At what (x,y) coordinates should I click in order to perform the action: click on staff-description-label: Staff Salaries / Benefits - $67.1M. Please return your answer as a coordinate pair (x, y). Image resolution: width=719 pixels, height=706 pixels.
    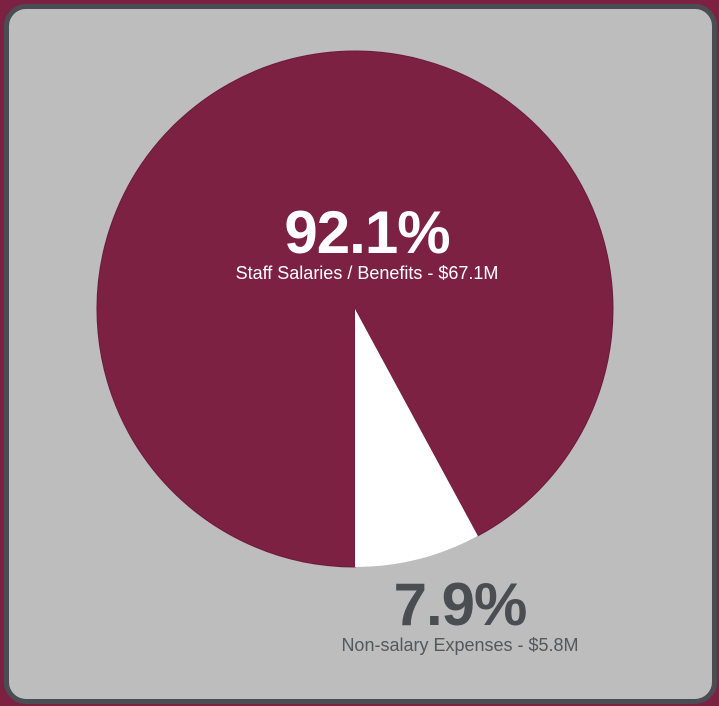
    Looking at the image, I should click on (367, 273).